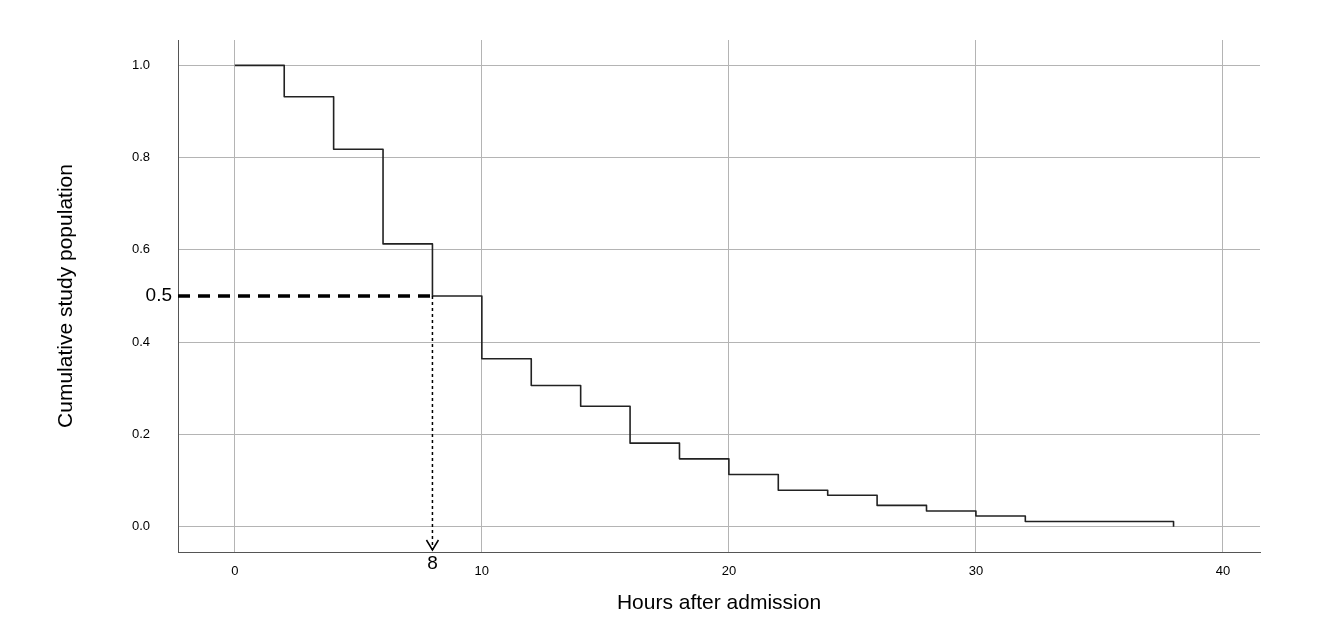  I want to click on y-tick-label: 0.2, so click(140, 433).